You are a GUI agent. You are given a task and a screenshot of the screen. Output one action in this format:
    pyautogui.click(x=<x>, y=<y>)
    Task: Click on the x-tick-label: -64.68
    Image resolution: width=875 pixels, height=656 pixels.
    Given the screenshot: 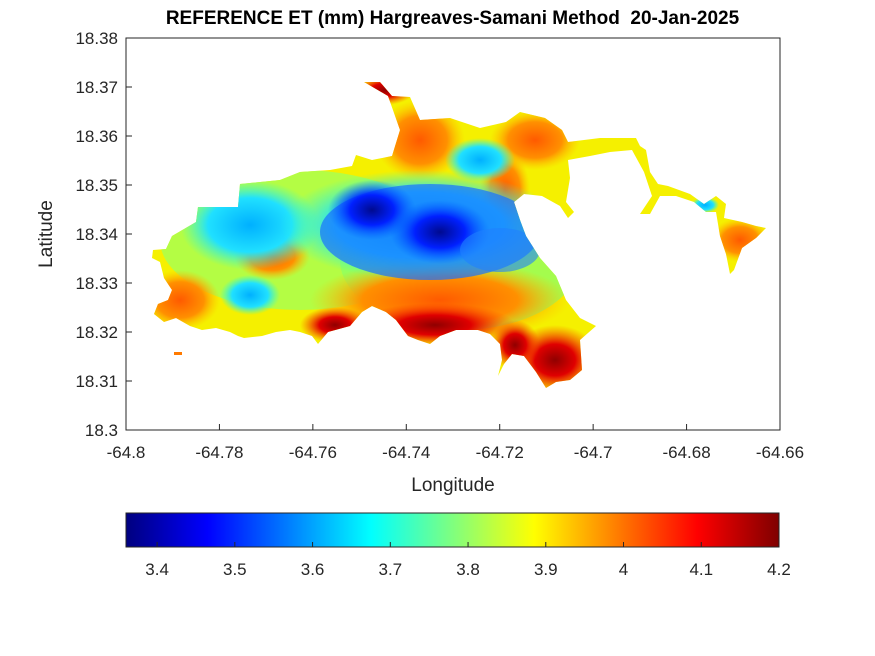 What is the action you would take?
    pyautogui.click(x=686, y=452)
    